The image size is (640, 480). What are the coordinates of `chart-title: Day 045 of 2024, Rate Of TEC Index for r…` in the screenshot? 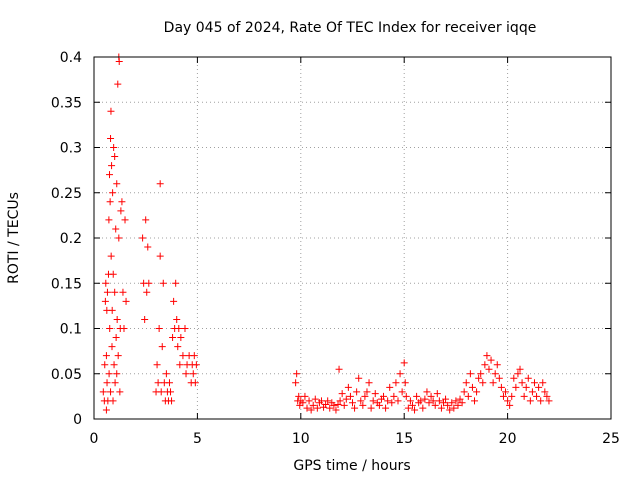 It's located at (350, 28).